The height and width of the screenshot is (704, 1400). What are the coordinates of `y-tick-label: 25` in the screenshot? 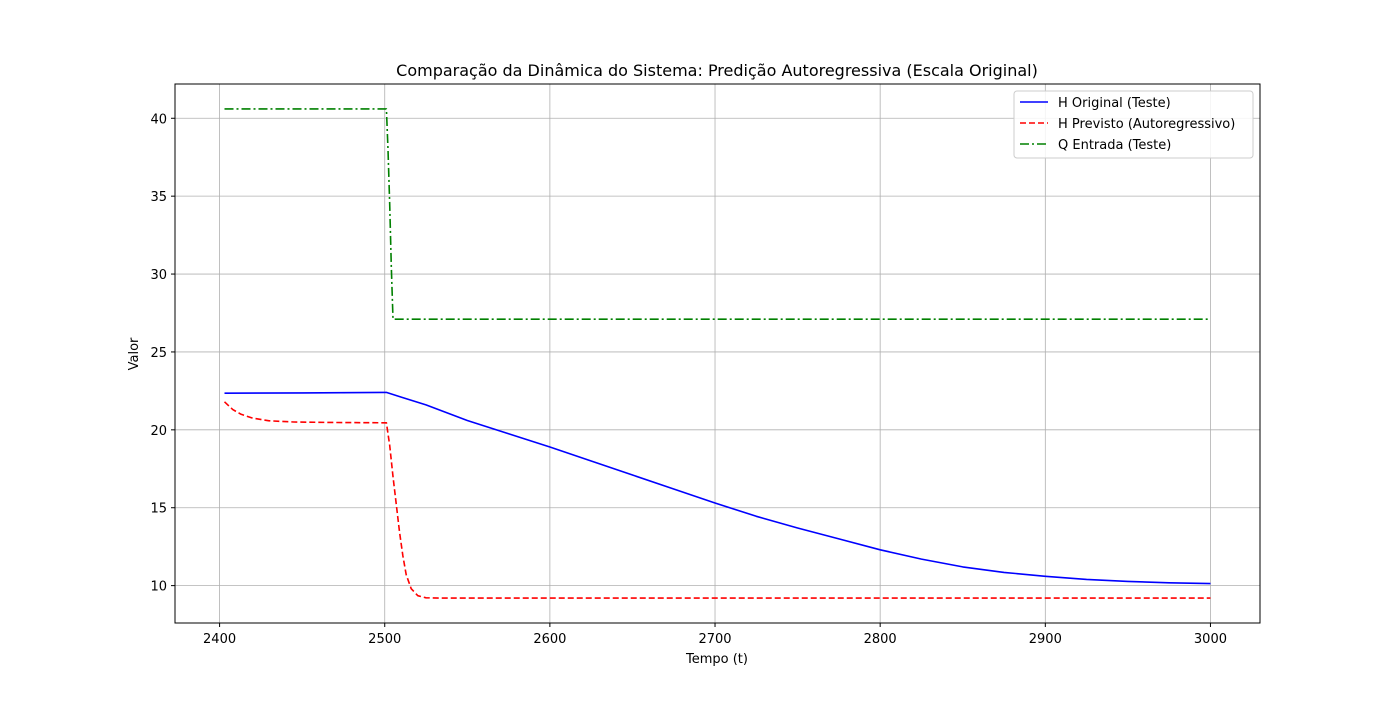 It's located at (158, 353).